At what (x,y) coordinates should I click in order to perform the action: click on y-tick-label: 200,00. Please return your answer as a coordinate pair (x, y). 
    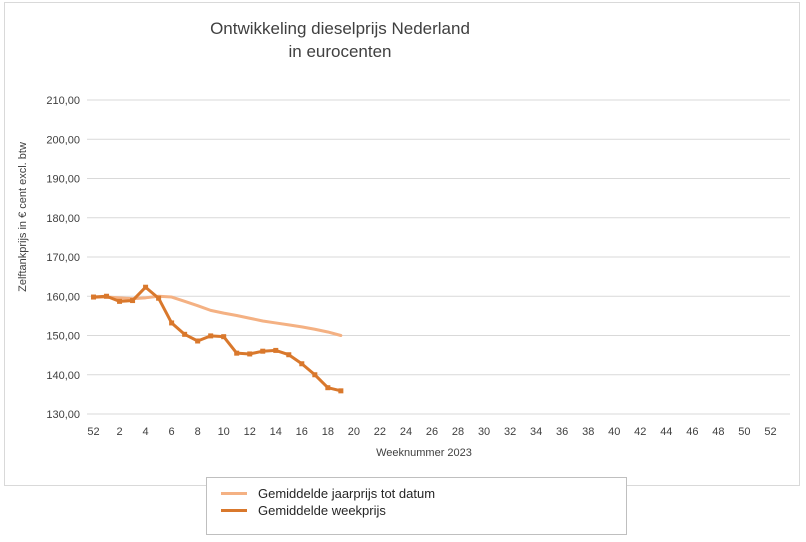
    Looking at the image, I should click on (63, 140).